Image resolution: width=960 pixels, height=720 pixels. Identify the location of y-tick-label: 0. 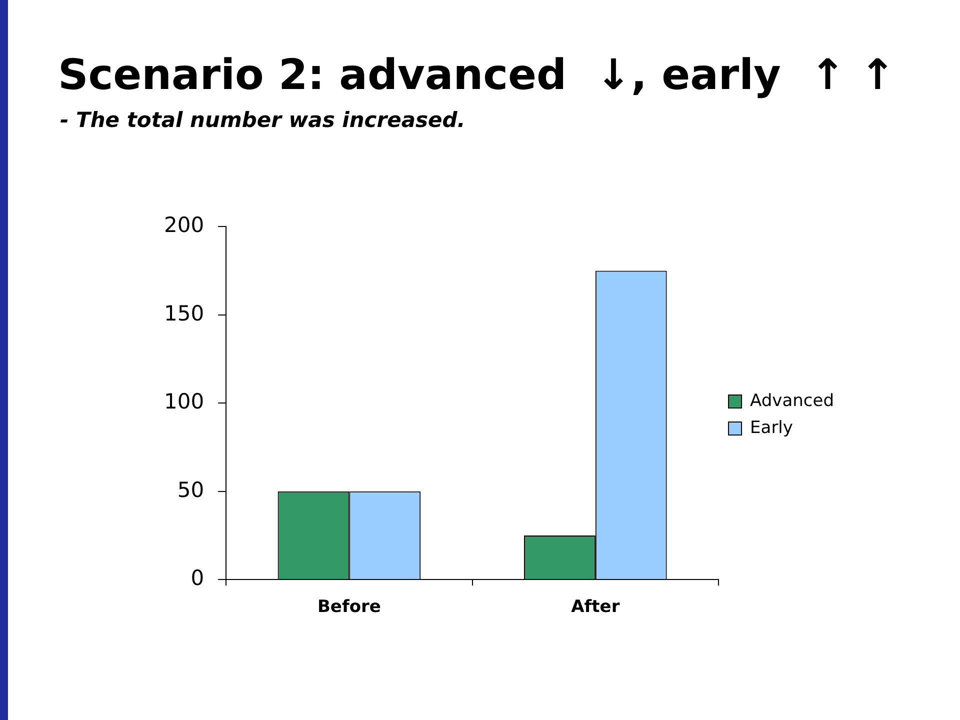
(197, 578).